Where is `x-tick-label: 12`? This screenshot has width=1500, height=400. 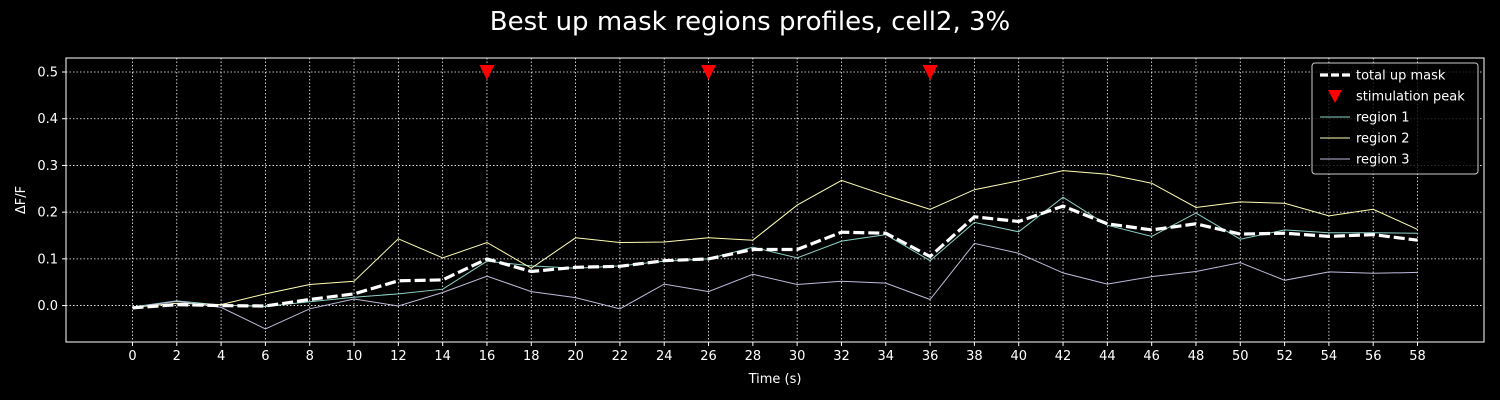
x-tick-label: 12 is located at coordinates (398, 356).